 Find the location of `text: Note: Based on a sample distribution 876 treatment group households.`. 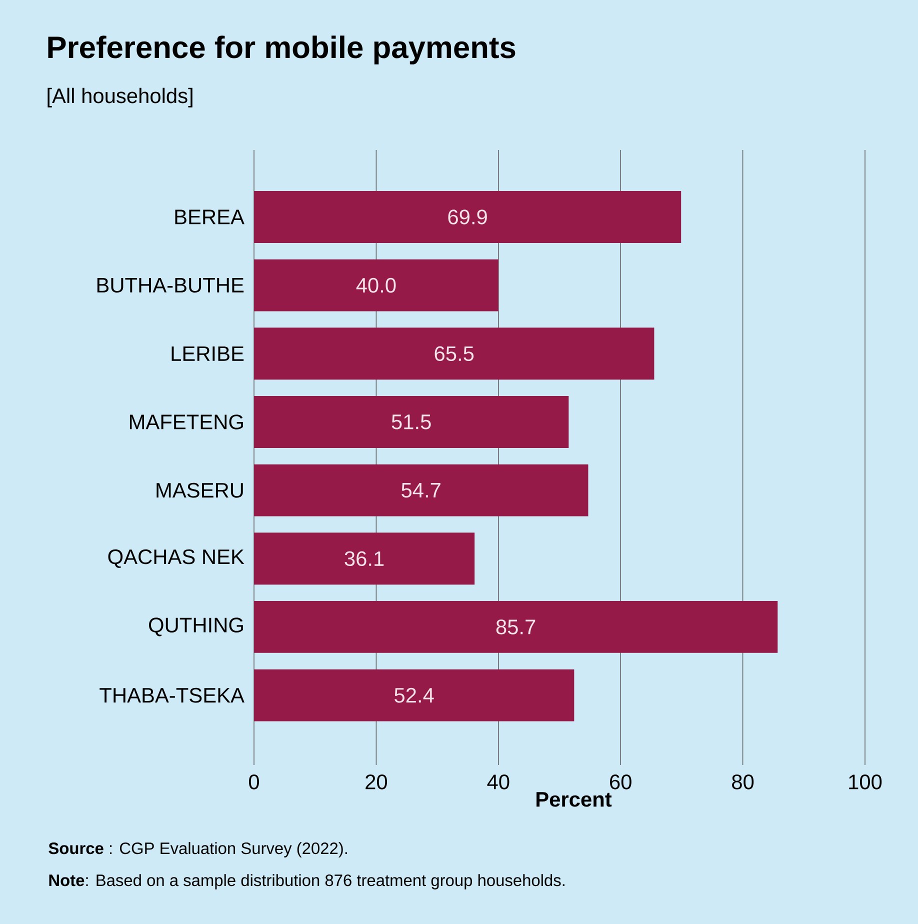

text: Note: Based on a sample distribution 876 treatment group households. is located at coordinates (306, 882).